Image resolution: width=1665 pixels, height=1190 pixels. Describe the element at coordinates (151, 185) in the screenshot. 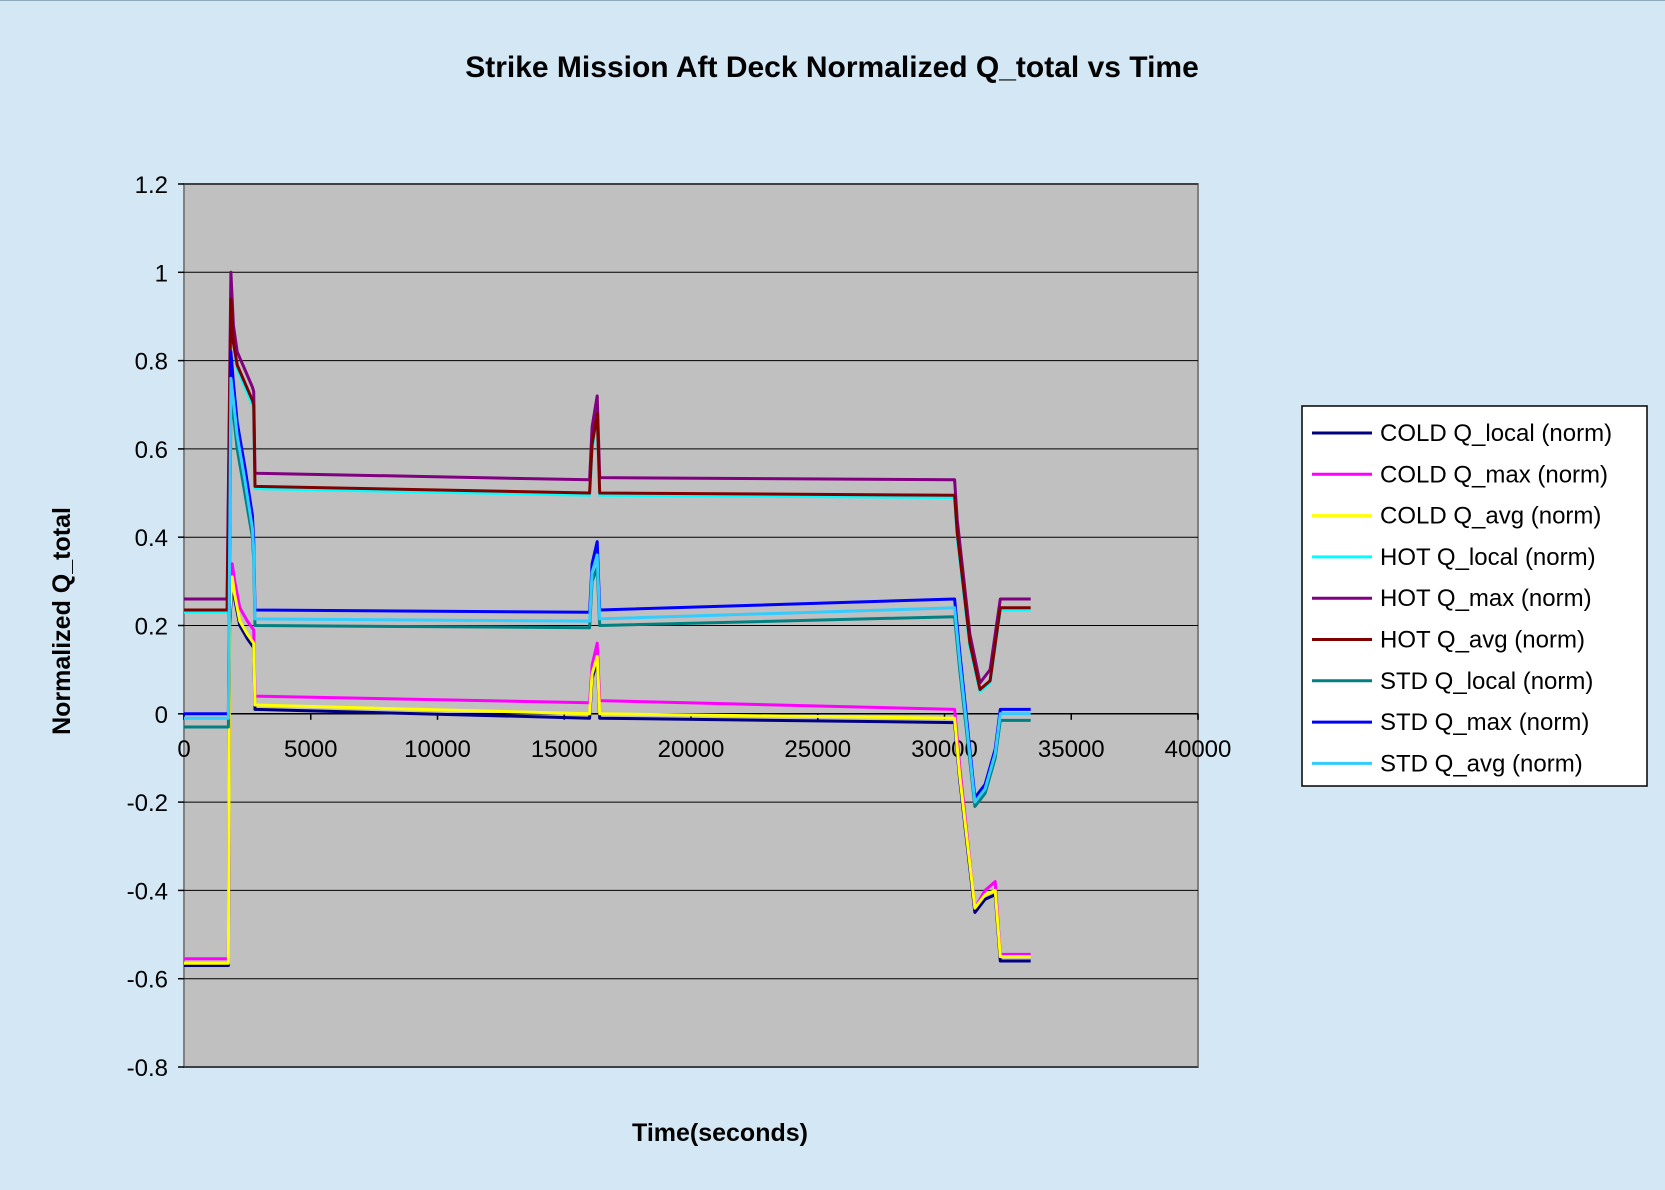

I see `y-tick-label: 1.2` at that location.